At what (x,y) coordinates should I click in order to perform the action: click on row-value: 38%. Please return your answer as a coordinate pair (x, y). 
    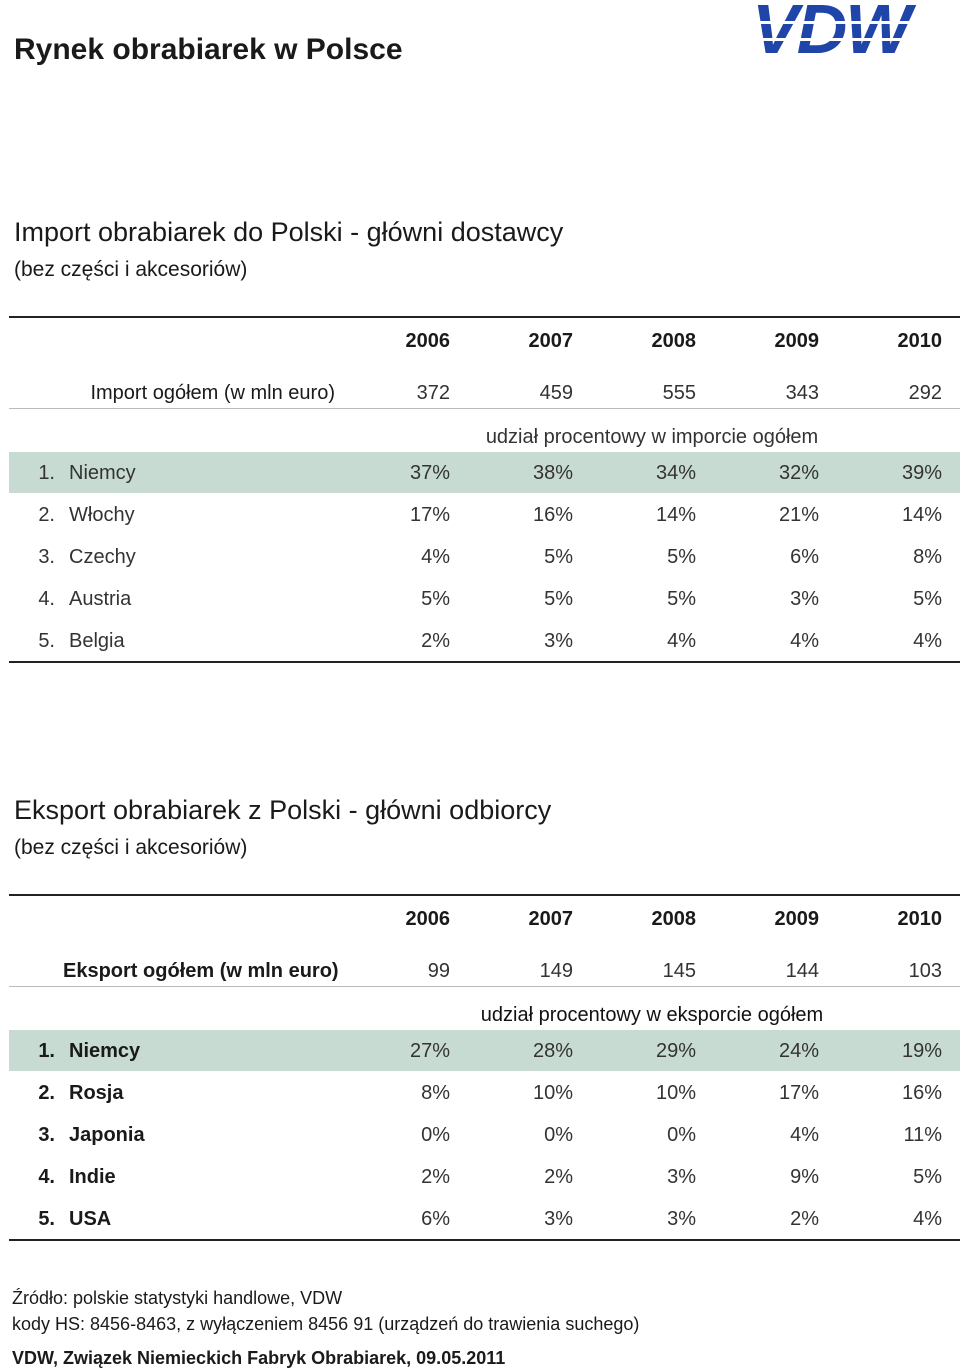
    Looking at the image, I should click on (552, 473).